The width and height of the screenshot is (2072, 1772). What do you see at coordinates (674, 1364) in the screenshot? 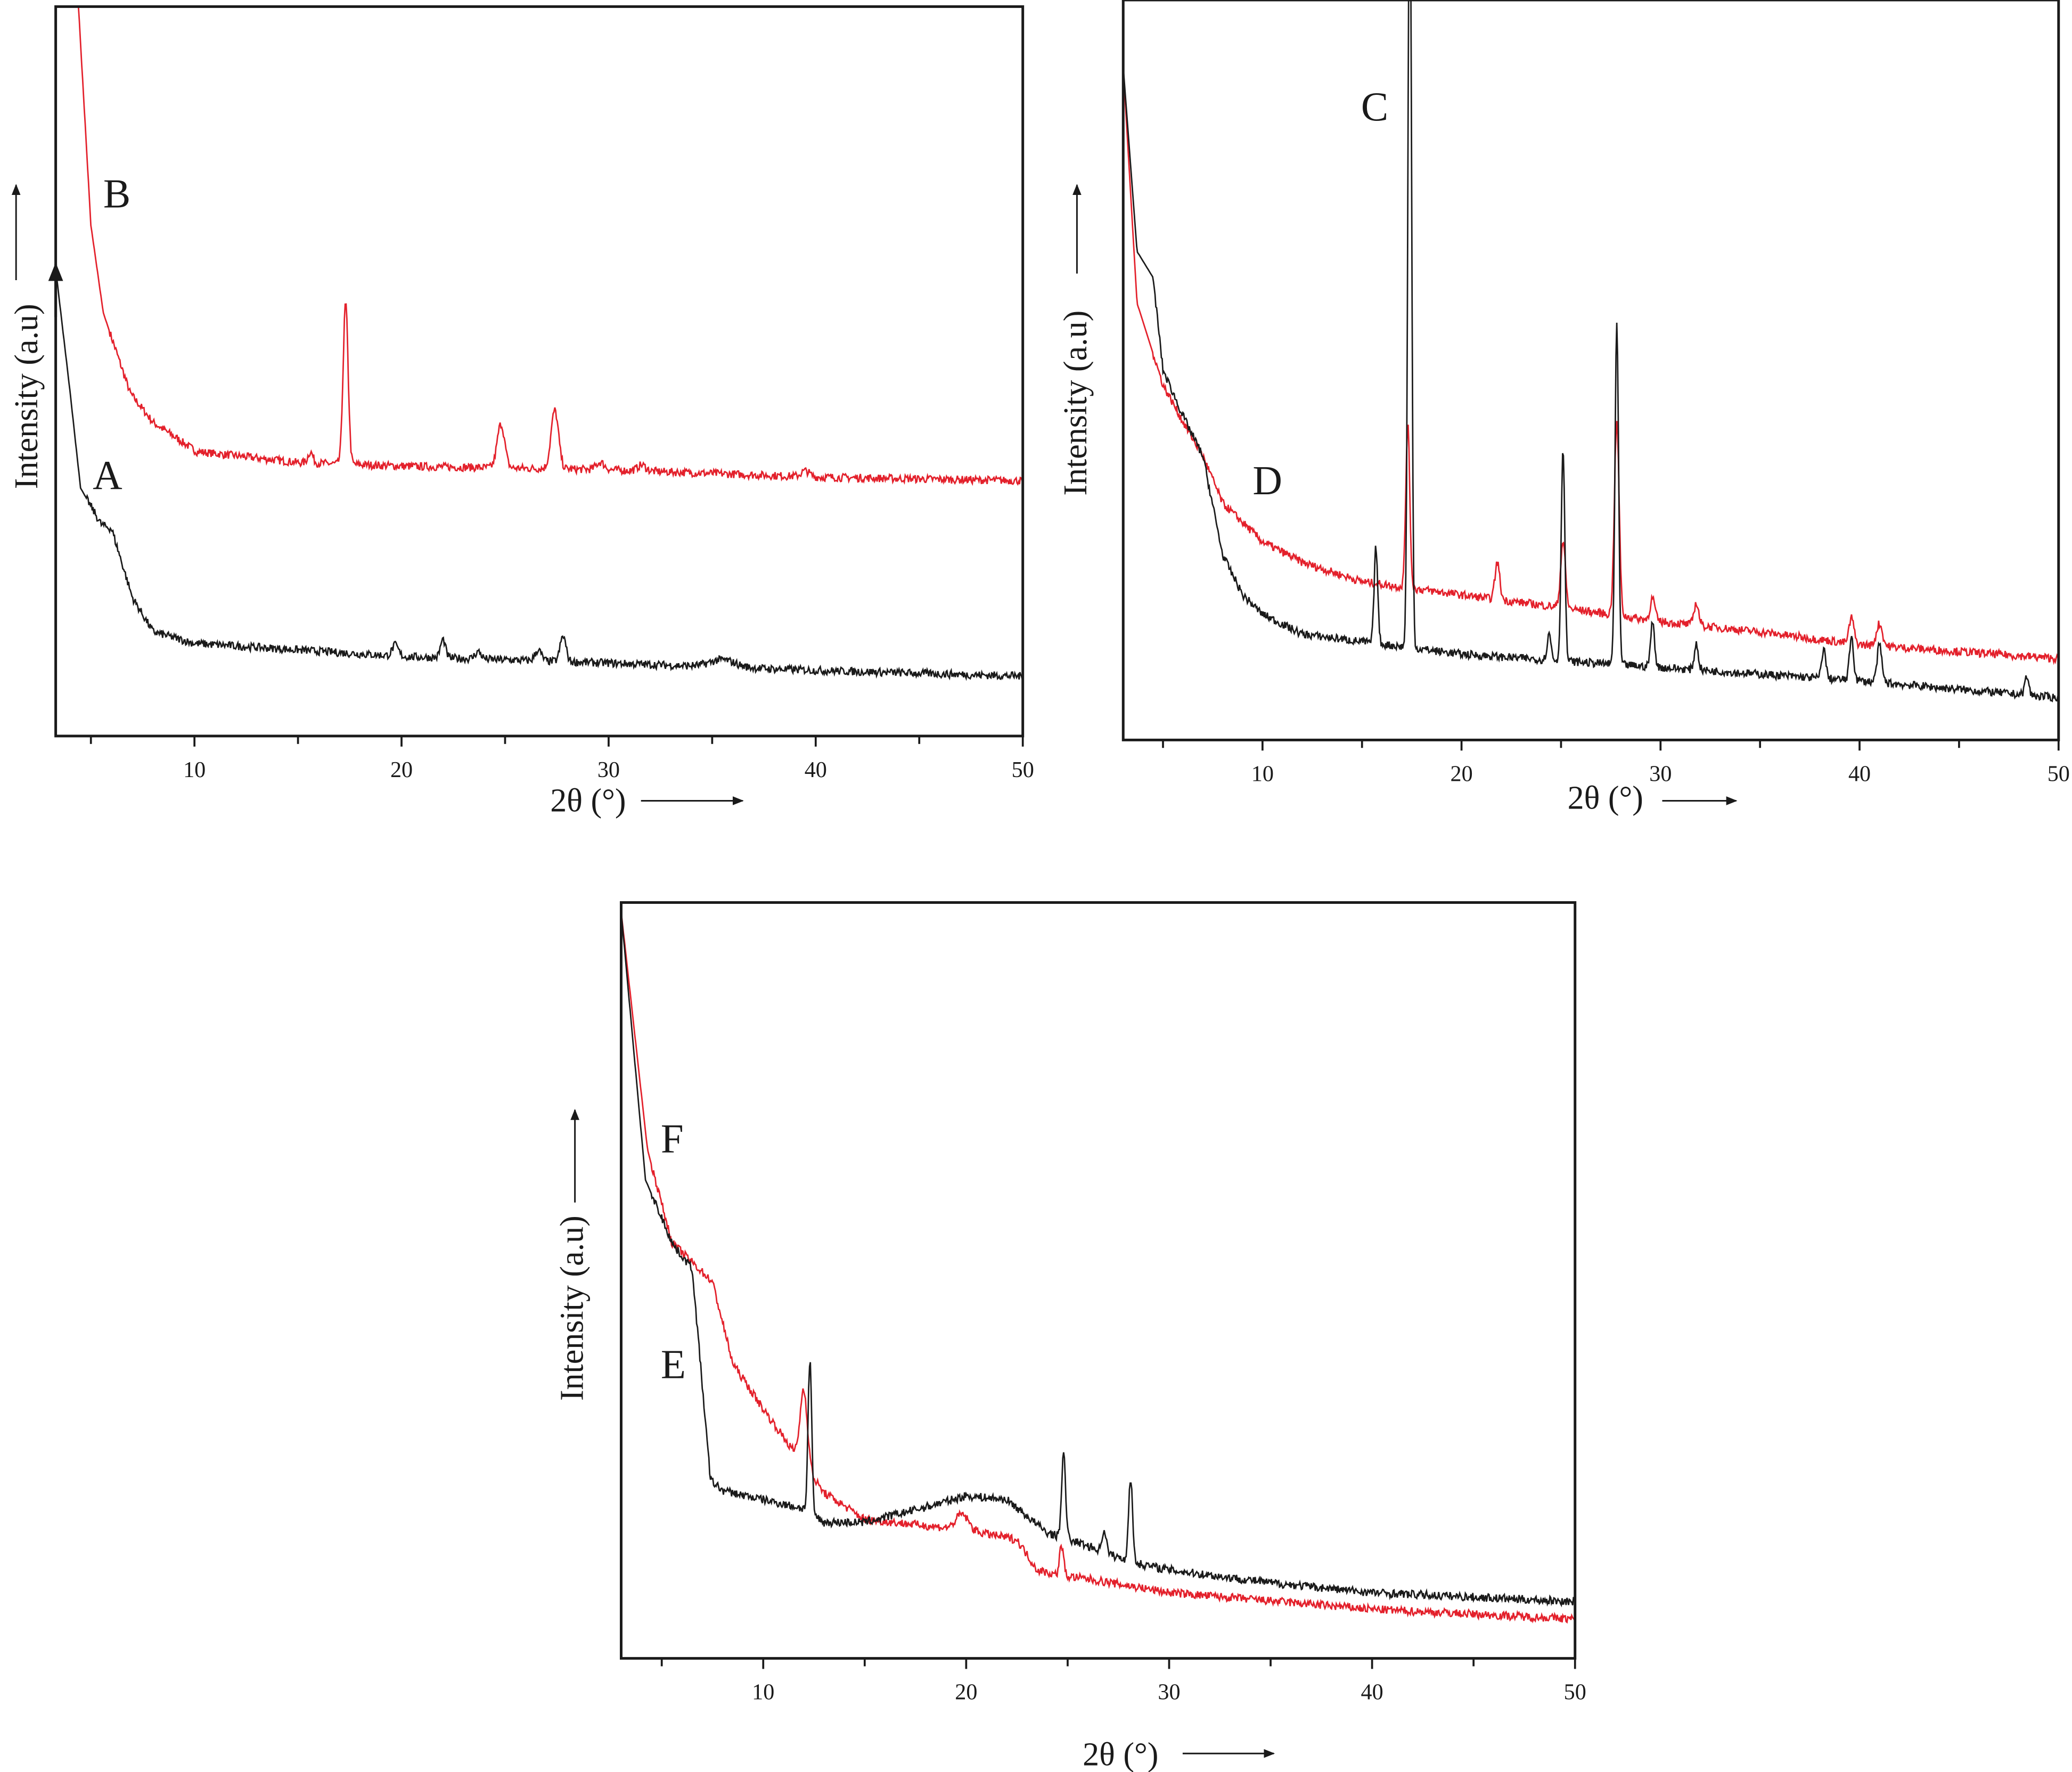
I see `series-label-E: E` at bounding box center [674, 1364].